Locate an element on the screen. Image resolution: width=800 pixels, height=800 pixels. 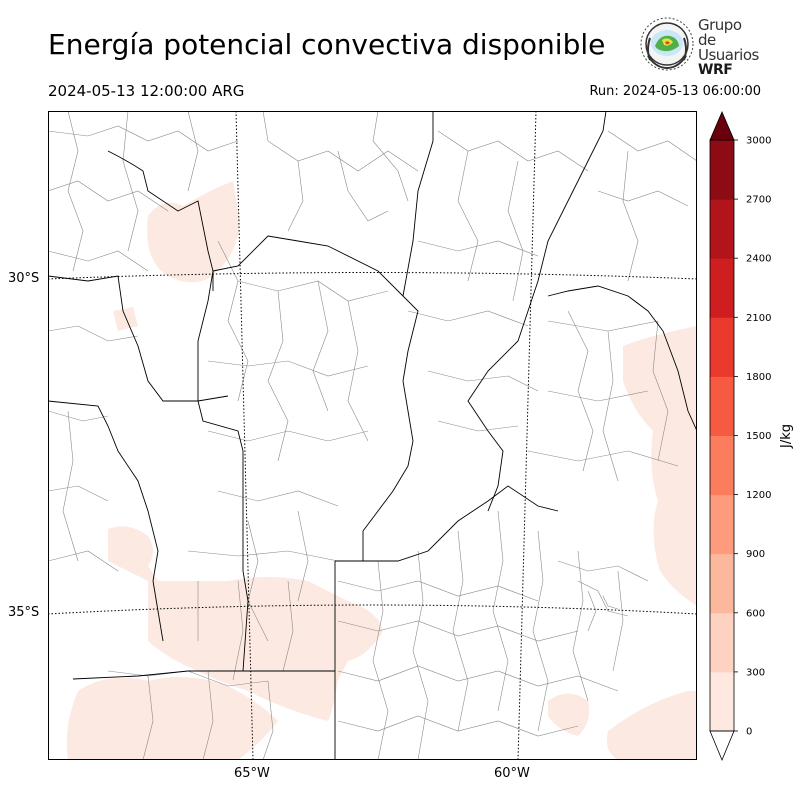
border-sanjuan-larioja is located at coordinates (138, 338).